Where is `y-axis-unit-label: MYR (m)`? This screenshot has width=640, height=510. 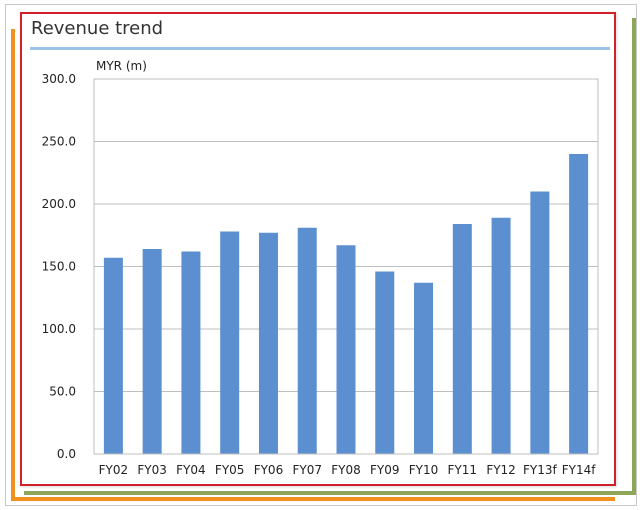 y-axis-unit-label: MYR (m) is located at coordinates (121, 66).